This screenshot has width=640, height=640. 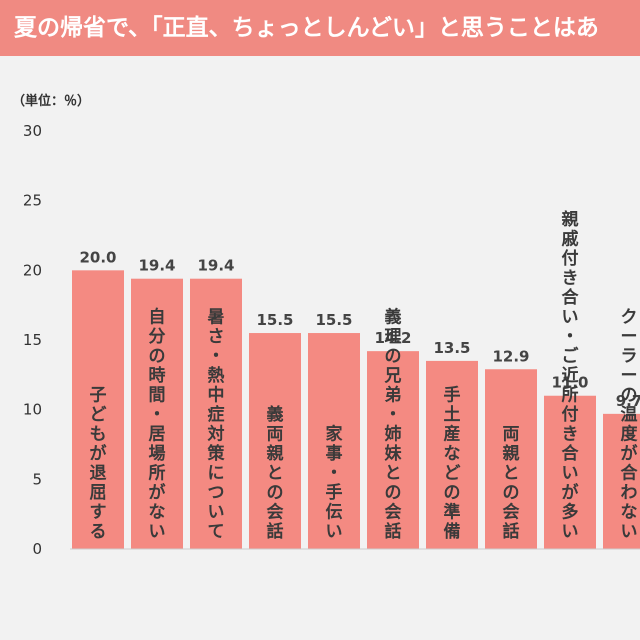 What do you see at coordinates (630, 425) in the screenshot?
I see `bar-category-label: クーラーの温度が合わない` at bounding box center [630, 425].